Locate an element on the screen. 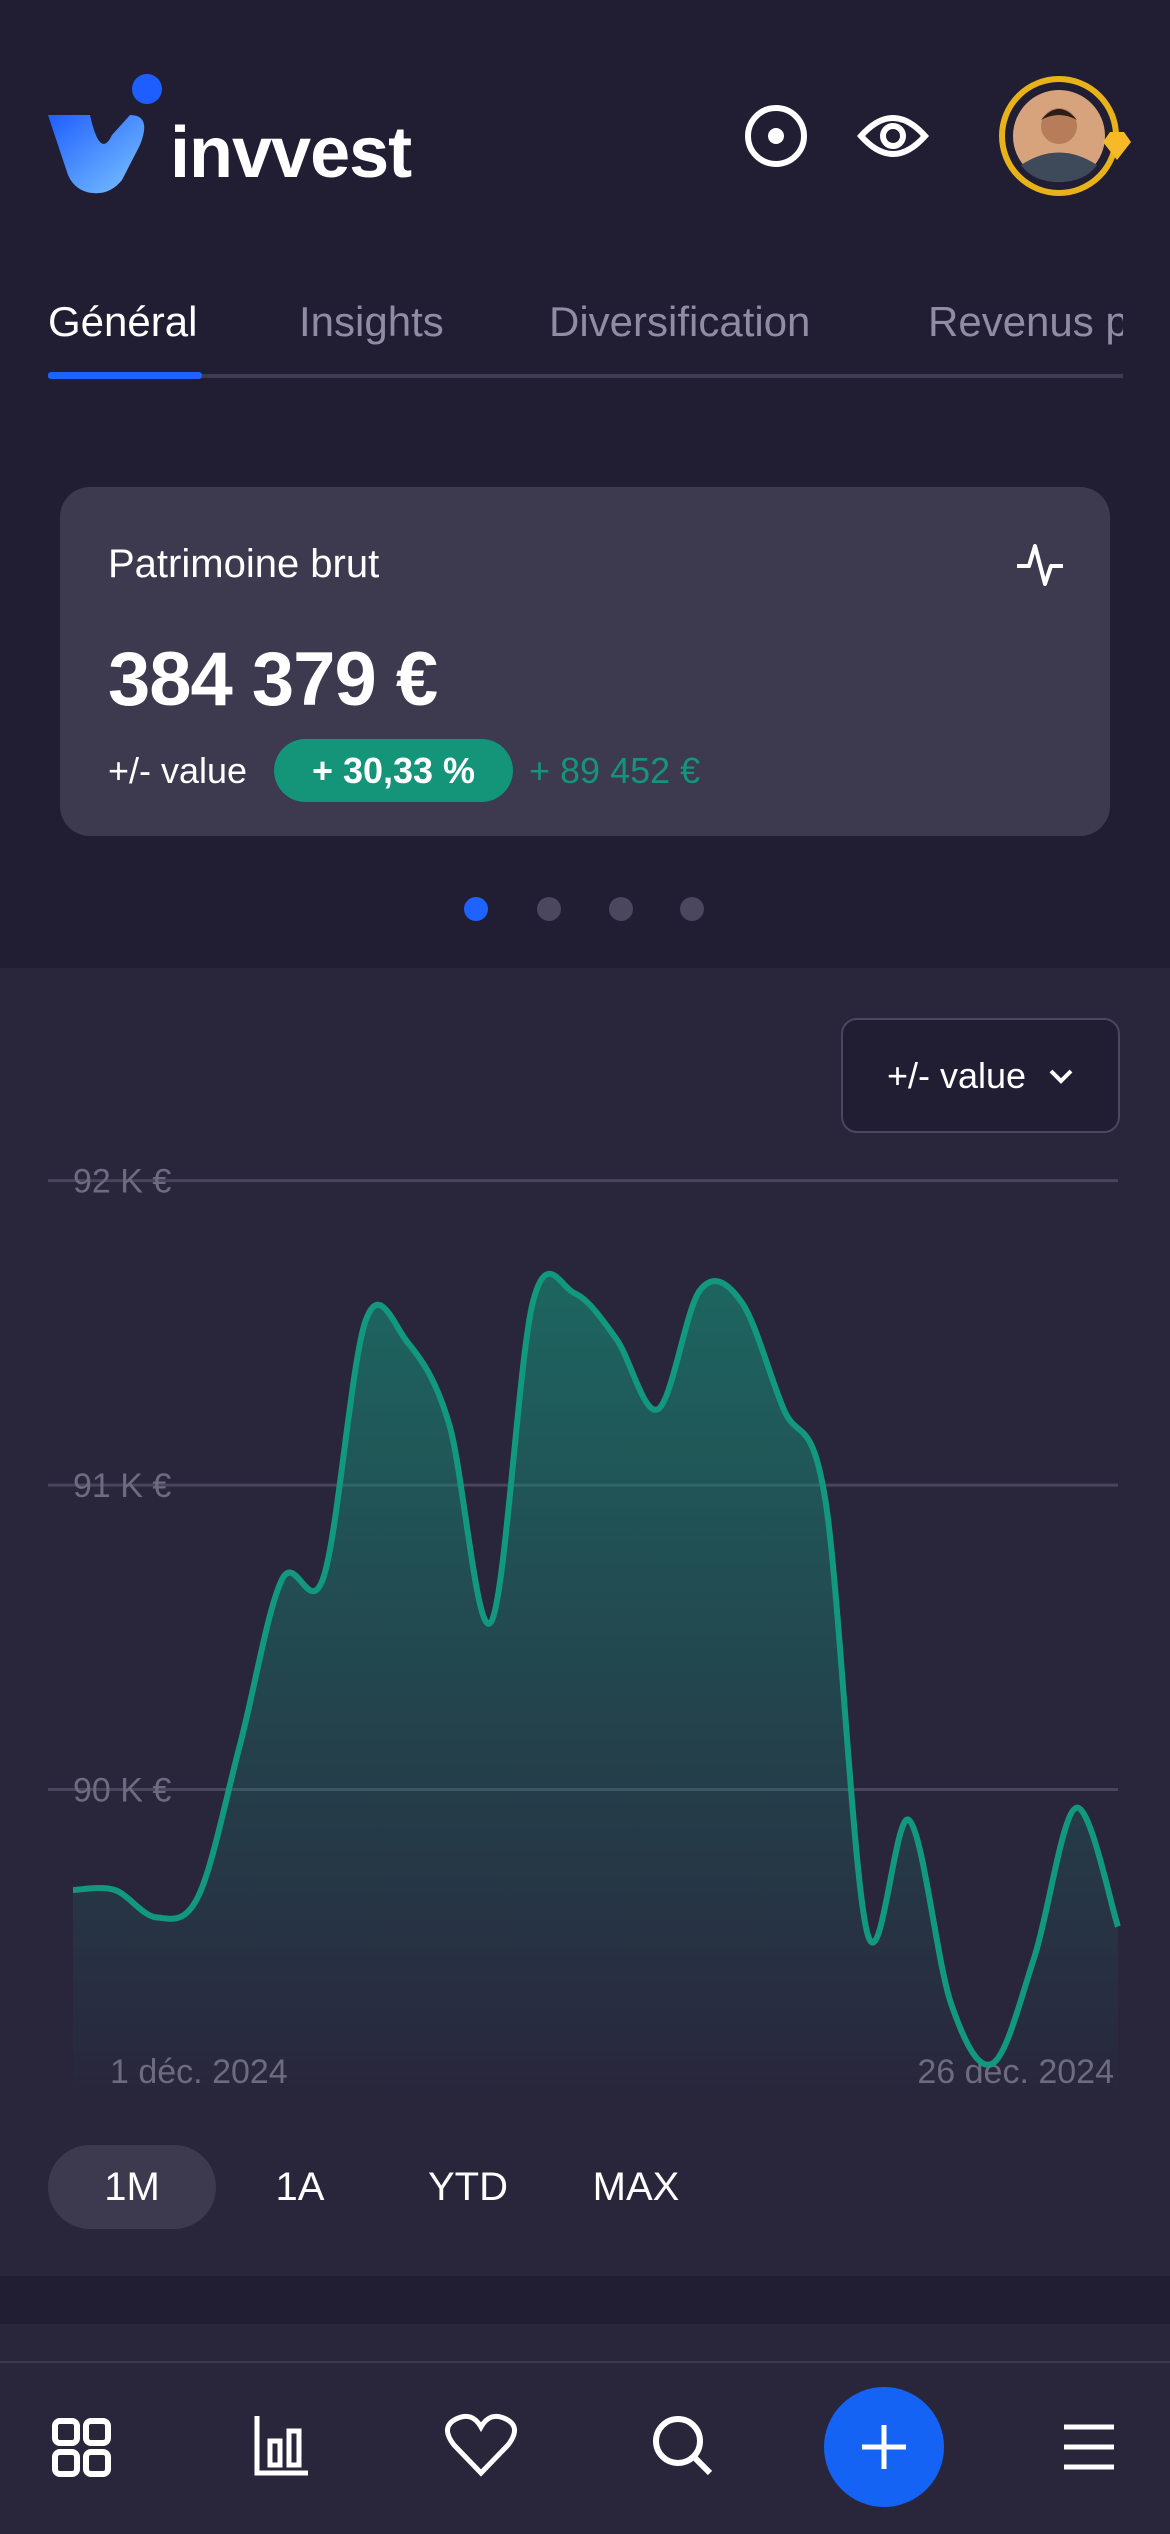  nav-favorites is located at coordinates (481, 2445).